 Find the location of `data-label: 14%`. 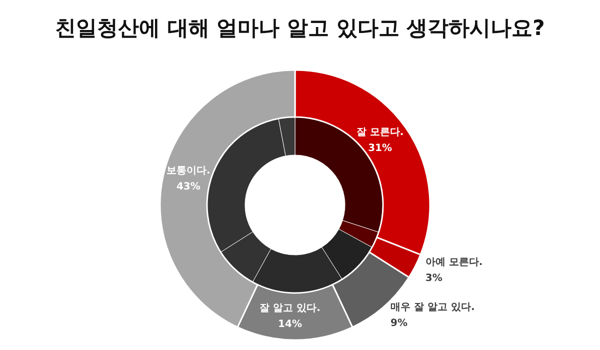

data-label: 14% is located at coordinates (290, 324).